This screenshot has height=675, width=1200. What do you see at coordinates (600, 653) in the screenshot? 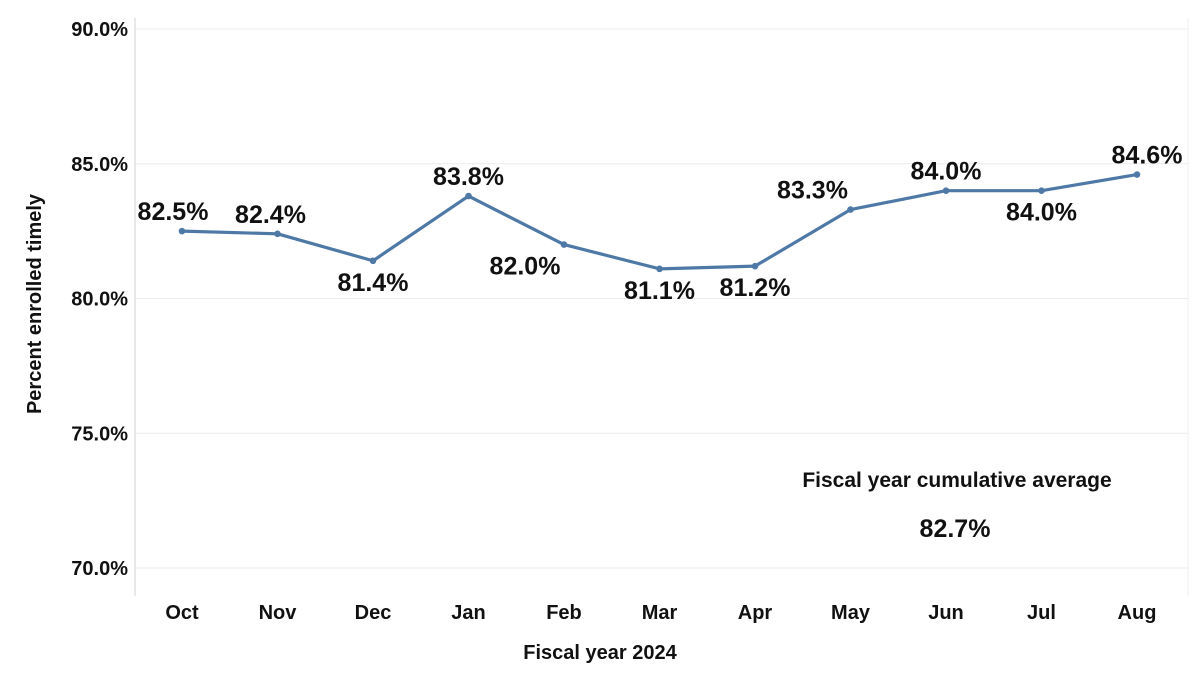
I see `x-axis-title: Fiscal year 2024` at bounding box center [600, 653].